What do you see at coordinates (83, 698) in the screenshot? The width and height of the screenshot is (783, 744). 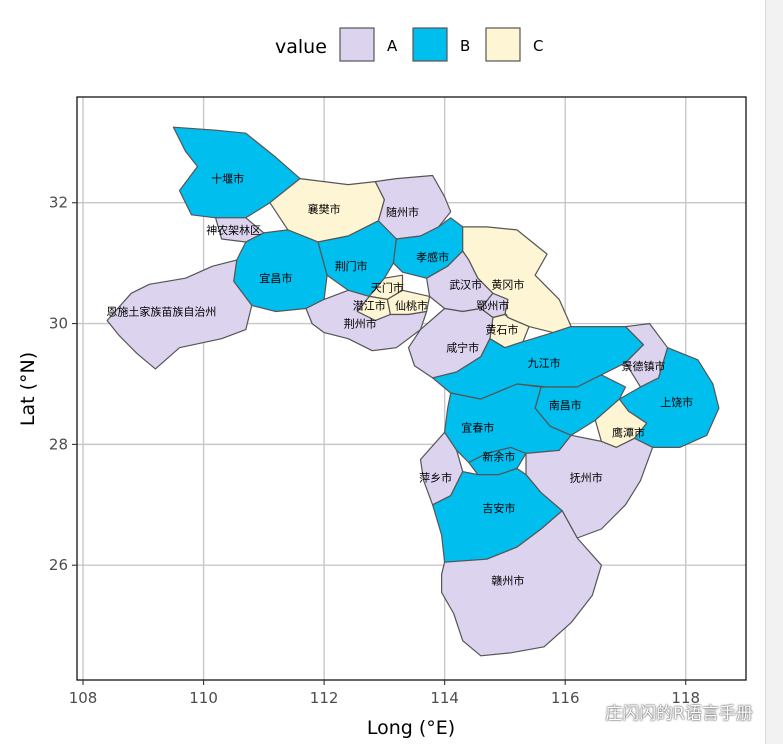 I see `x-tick-label-0: 108` at bounding box center [83, 698].